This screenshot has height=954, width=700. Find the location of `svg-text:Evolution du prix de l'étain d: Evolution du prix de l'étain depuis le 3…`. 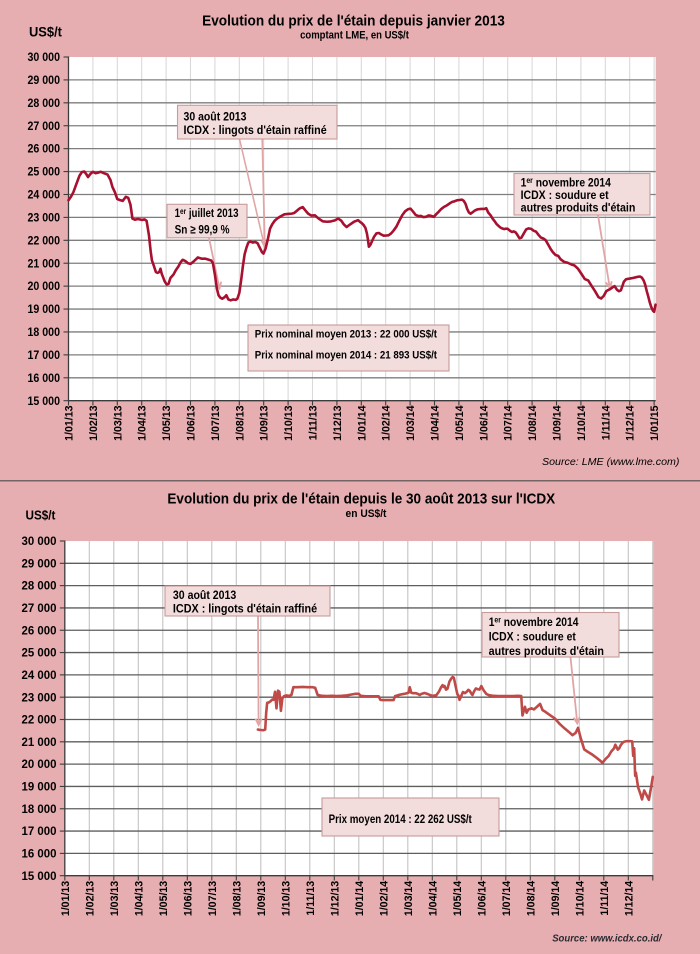

svg-text:Evolution du prix de l'étain d: Evolution du prix de l'étain depuis le 3… is located at coordinates (361, 499).